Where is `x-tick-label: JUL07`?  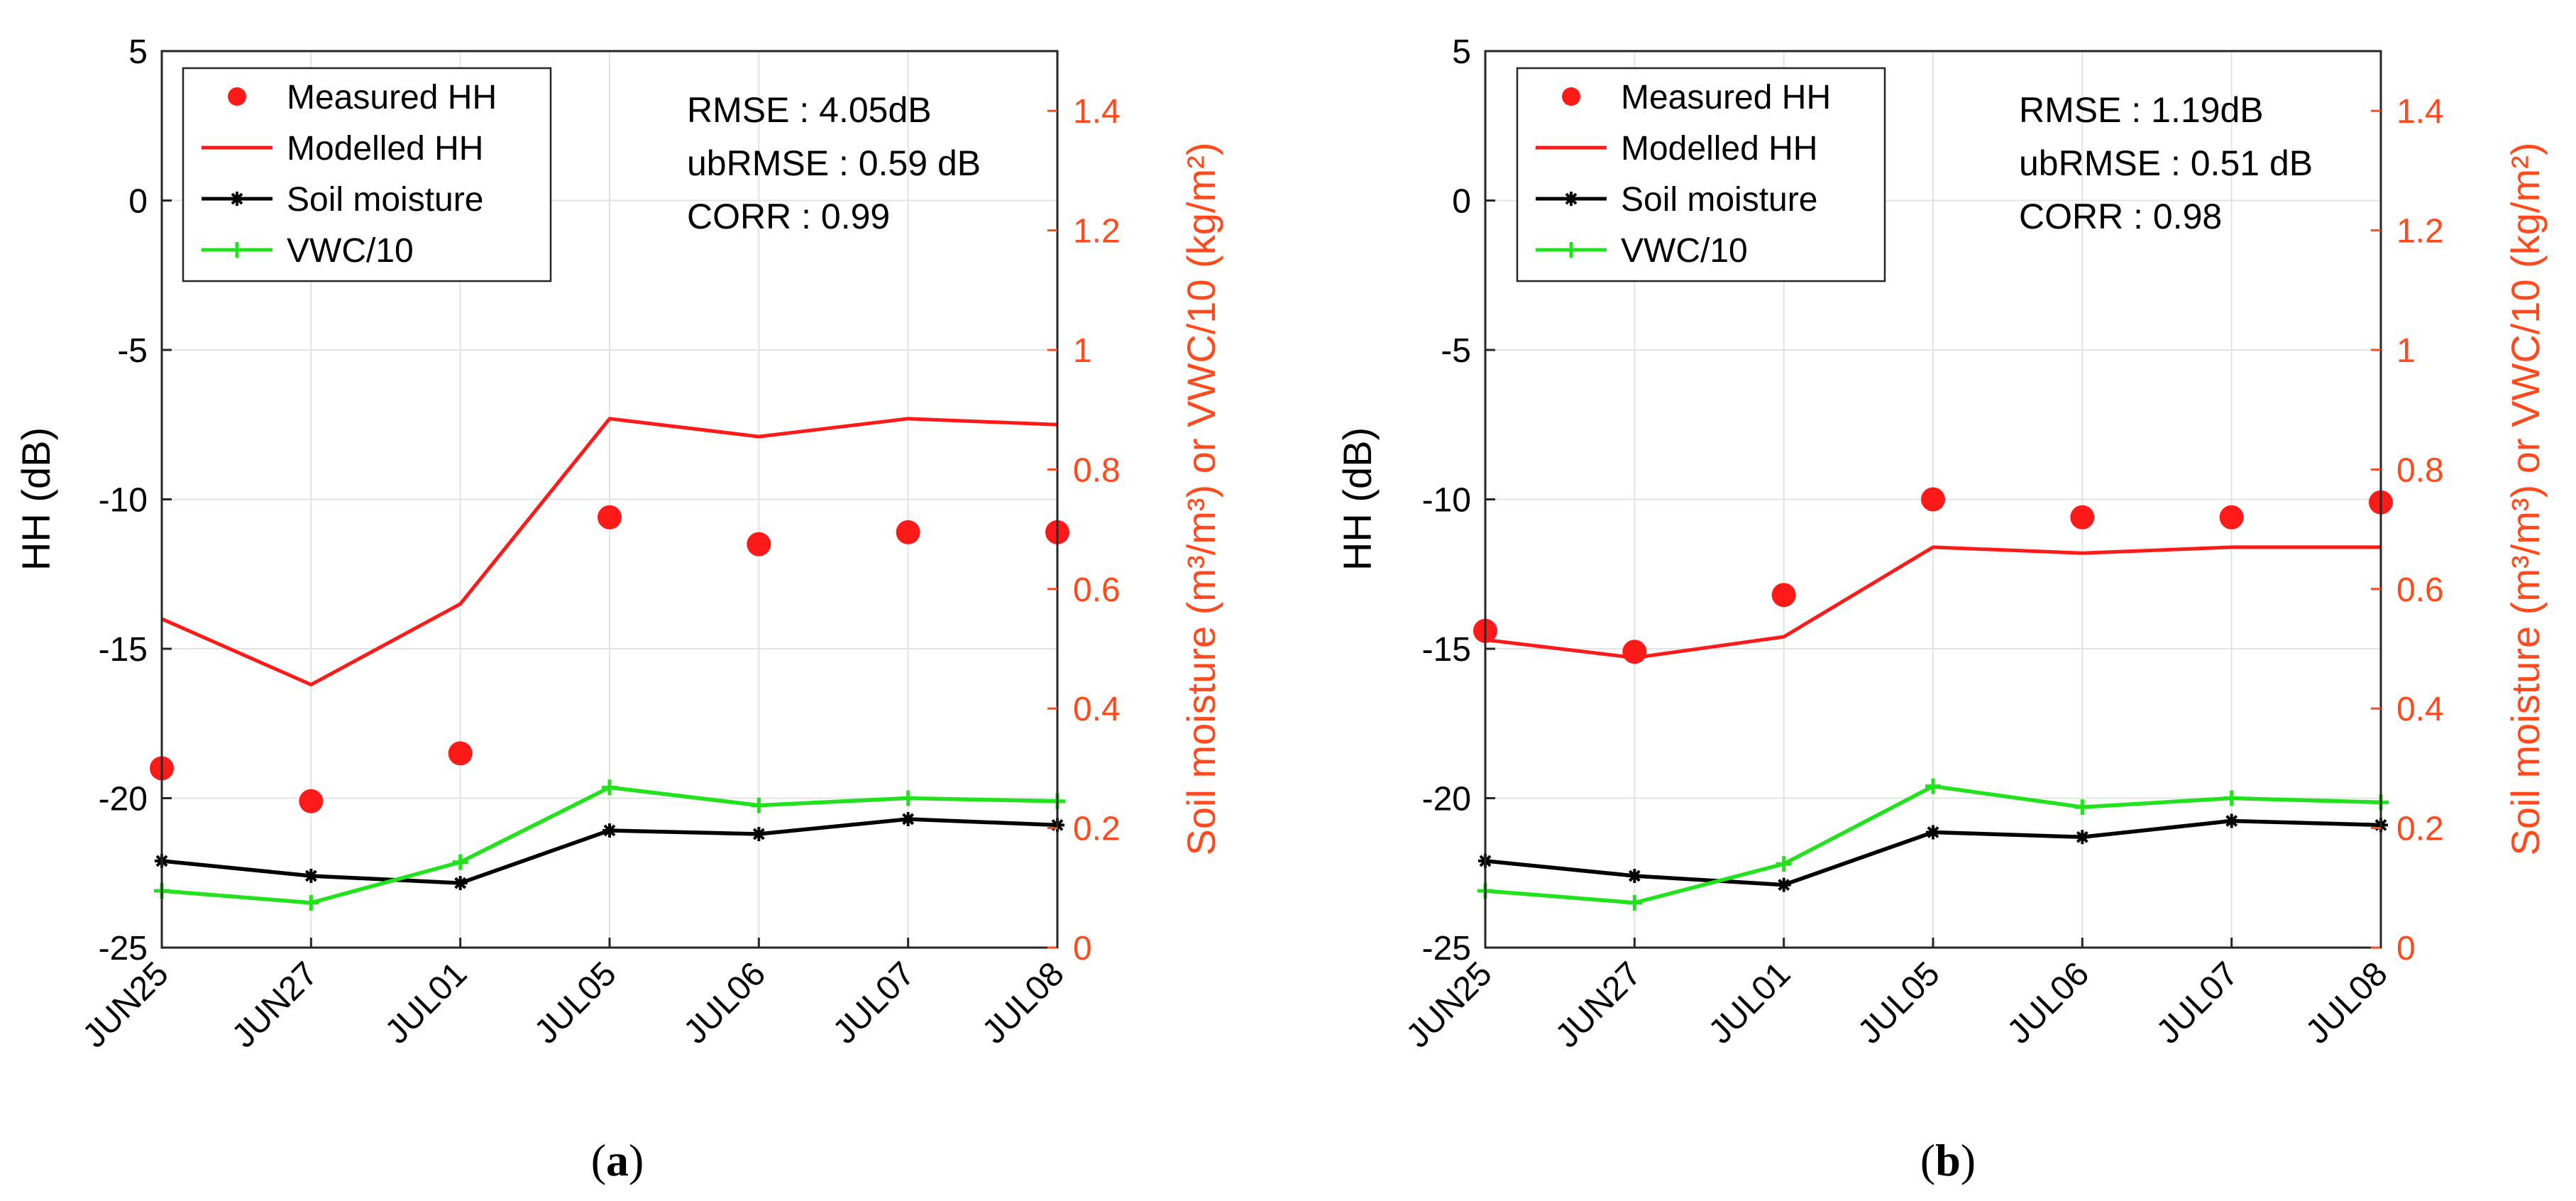
x-tick-label: JUL07 is located at coordinates (2198, 1003).